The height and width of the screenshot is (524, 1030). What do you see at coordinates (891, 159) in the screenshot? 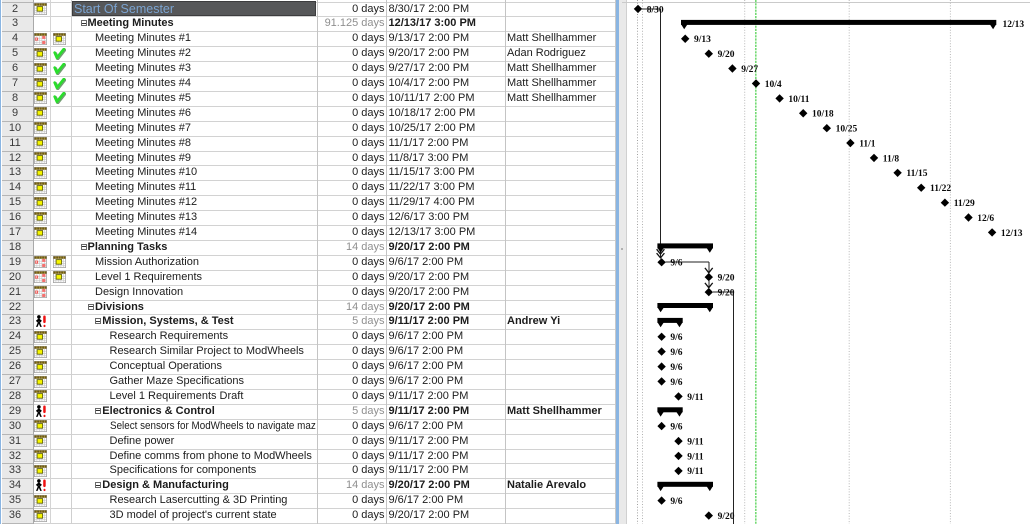
I see `svg-text: 11/8` at bounding box center [891, 159].